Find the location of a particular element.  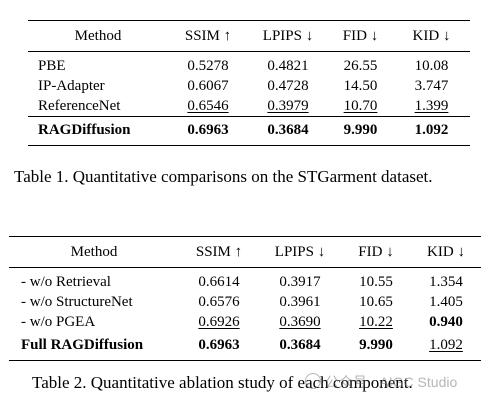

table-1-cell-underlined: 0.3979 is located at coordinates (288, 106).